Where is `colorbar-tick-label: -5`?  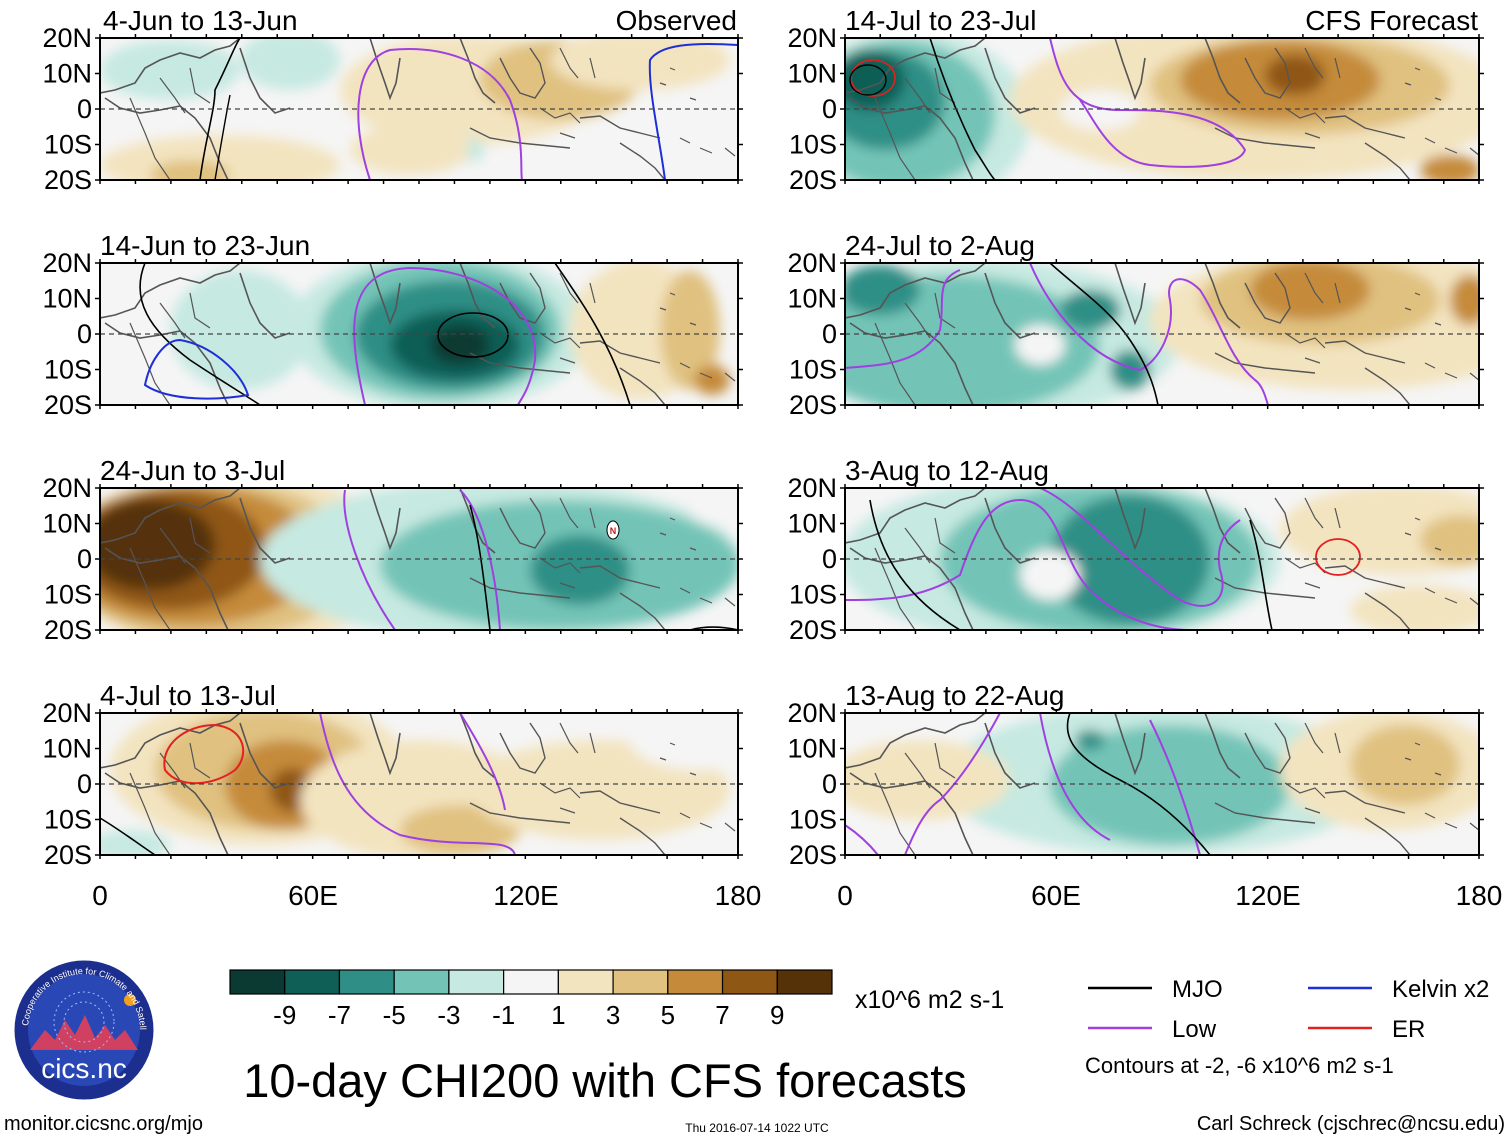 colorbar-tick-label: -5 is located at coordinates (394, 1015).